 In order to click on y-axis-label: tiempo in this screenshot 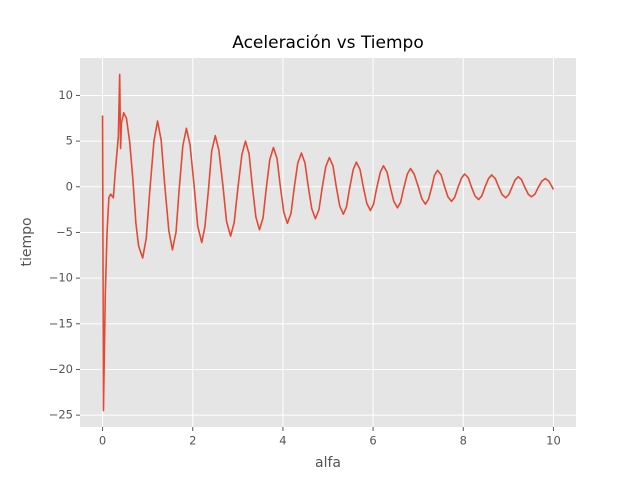, I will do `click(27, 241)`.